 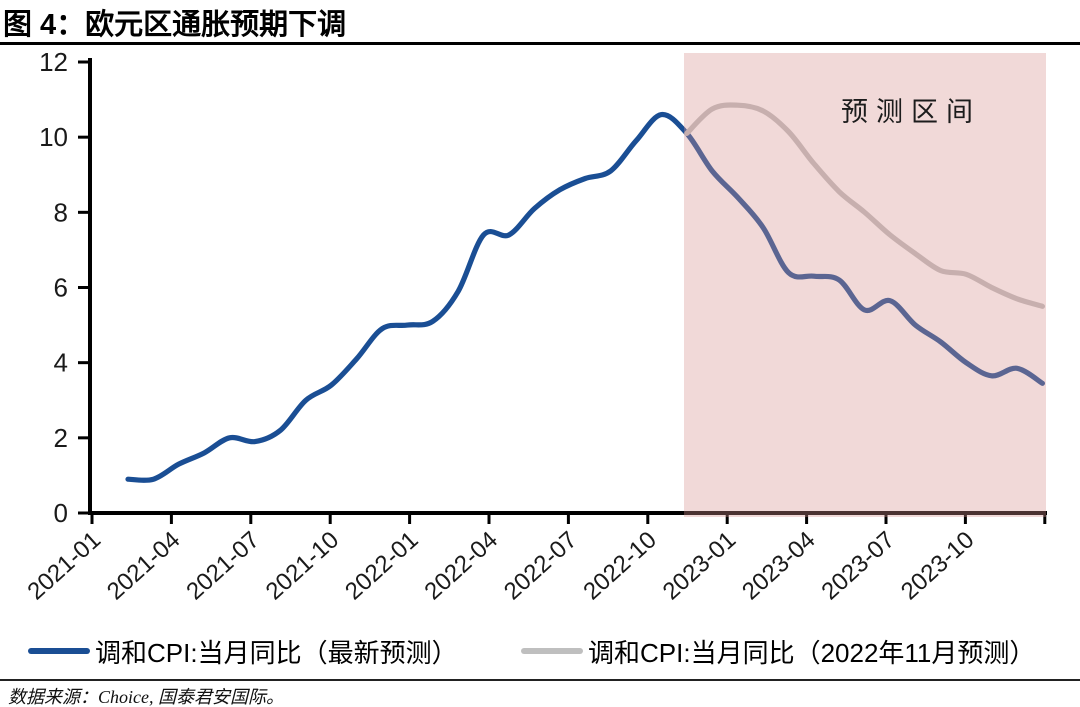 I want to click on legend-label-nov2022-forecast: 调和CPI:当月同比（2022年11月预测）, so click(x=812, y=652).